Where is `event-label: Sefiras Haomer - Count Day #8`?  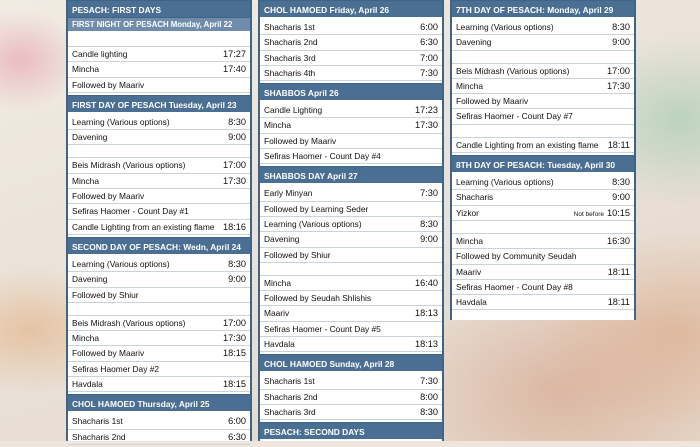
event-label: Sefiras Haomer - Count Day #8 is located at coordinates (514, 286).